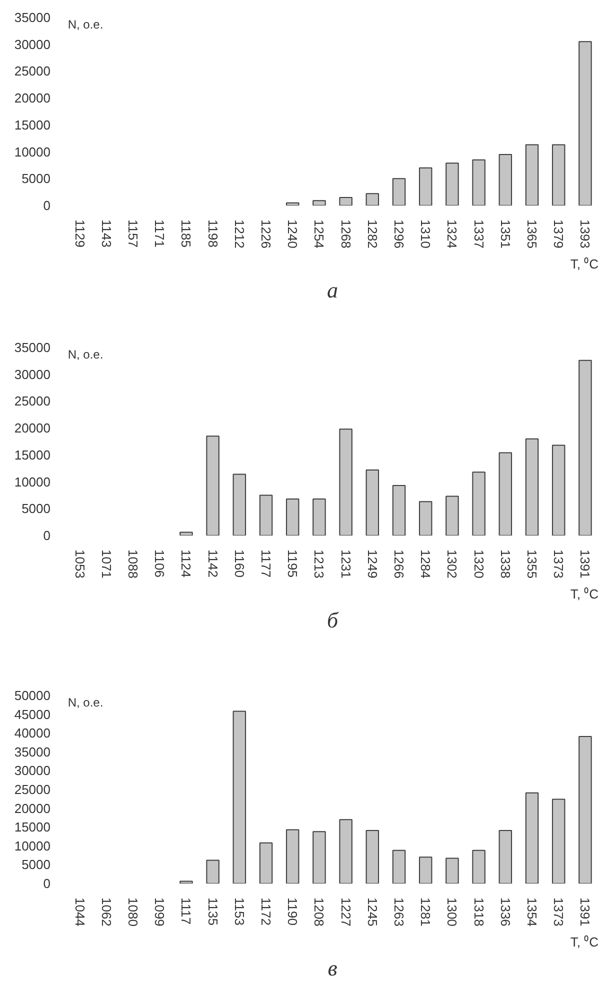 The image size is (601, 981). What do you see at coordinates (292, 912) in the screenshot?
I see `x-tick-label: 1190` at bounding box center [292, 912].